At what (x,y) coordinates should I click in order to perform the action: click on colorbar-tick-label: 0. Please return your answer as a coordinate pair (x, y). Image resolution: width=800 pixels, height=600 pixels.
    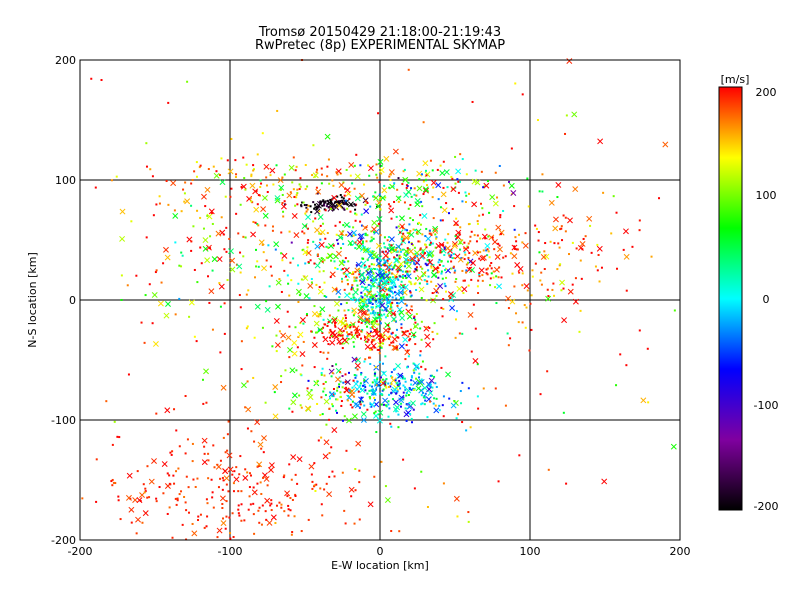
    Looking at the image, I should click on (766, 299).